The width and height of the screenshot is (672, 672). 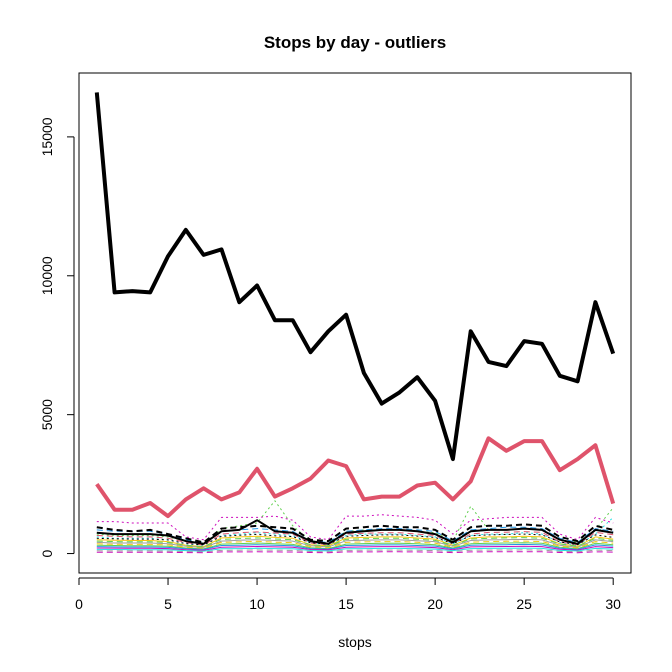 I want to click on y-axis: 0 5000 10000 15000, so click(x=57, y=337).